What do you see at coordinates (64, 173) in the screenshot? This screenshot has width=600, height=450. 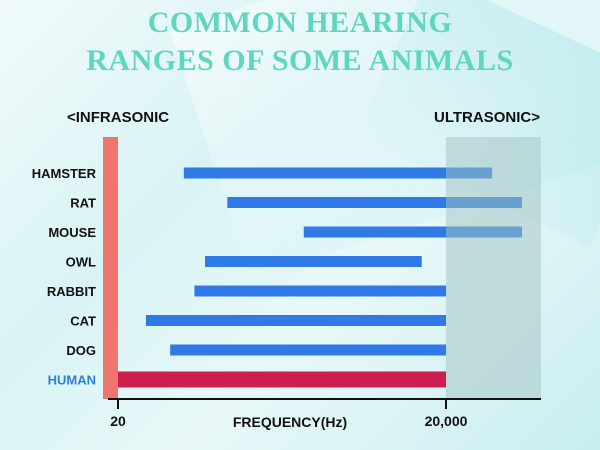 I see `category-label-hamster: HAMSTER` at bounding box center [64, 173].